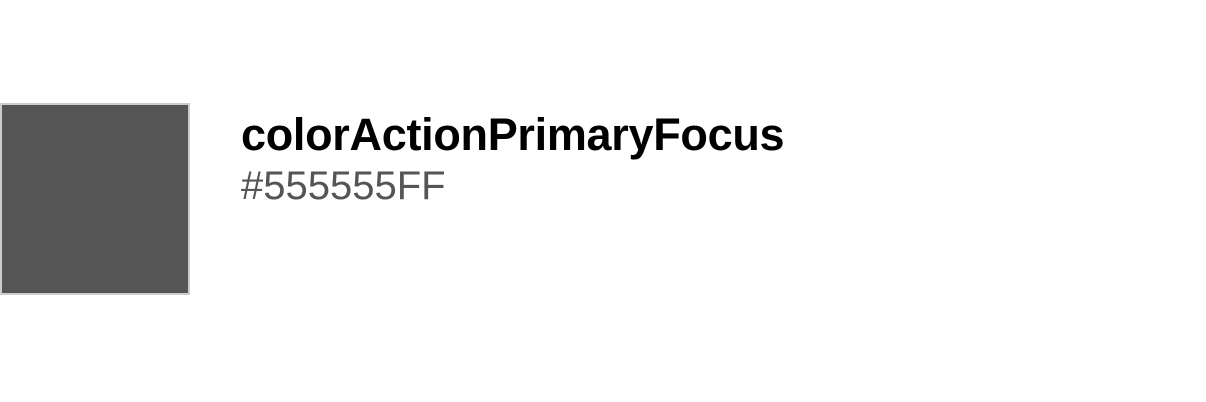 This screenshot has width=1206, height=402. What do you see at coordinates (95, 199) in the screenshot?
I see `color-swatch` at bounding box center [95, 199].